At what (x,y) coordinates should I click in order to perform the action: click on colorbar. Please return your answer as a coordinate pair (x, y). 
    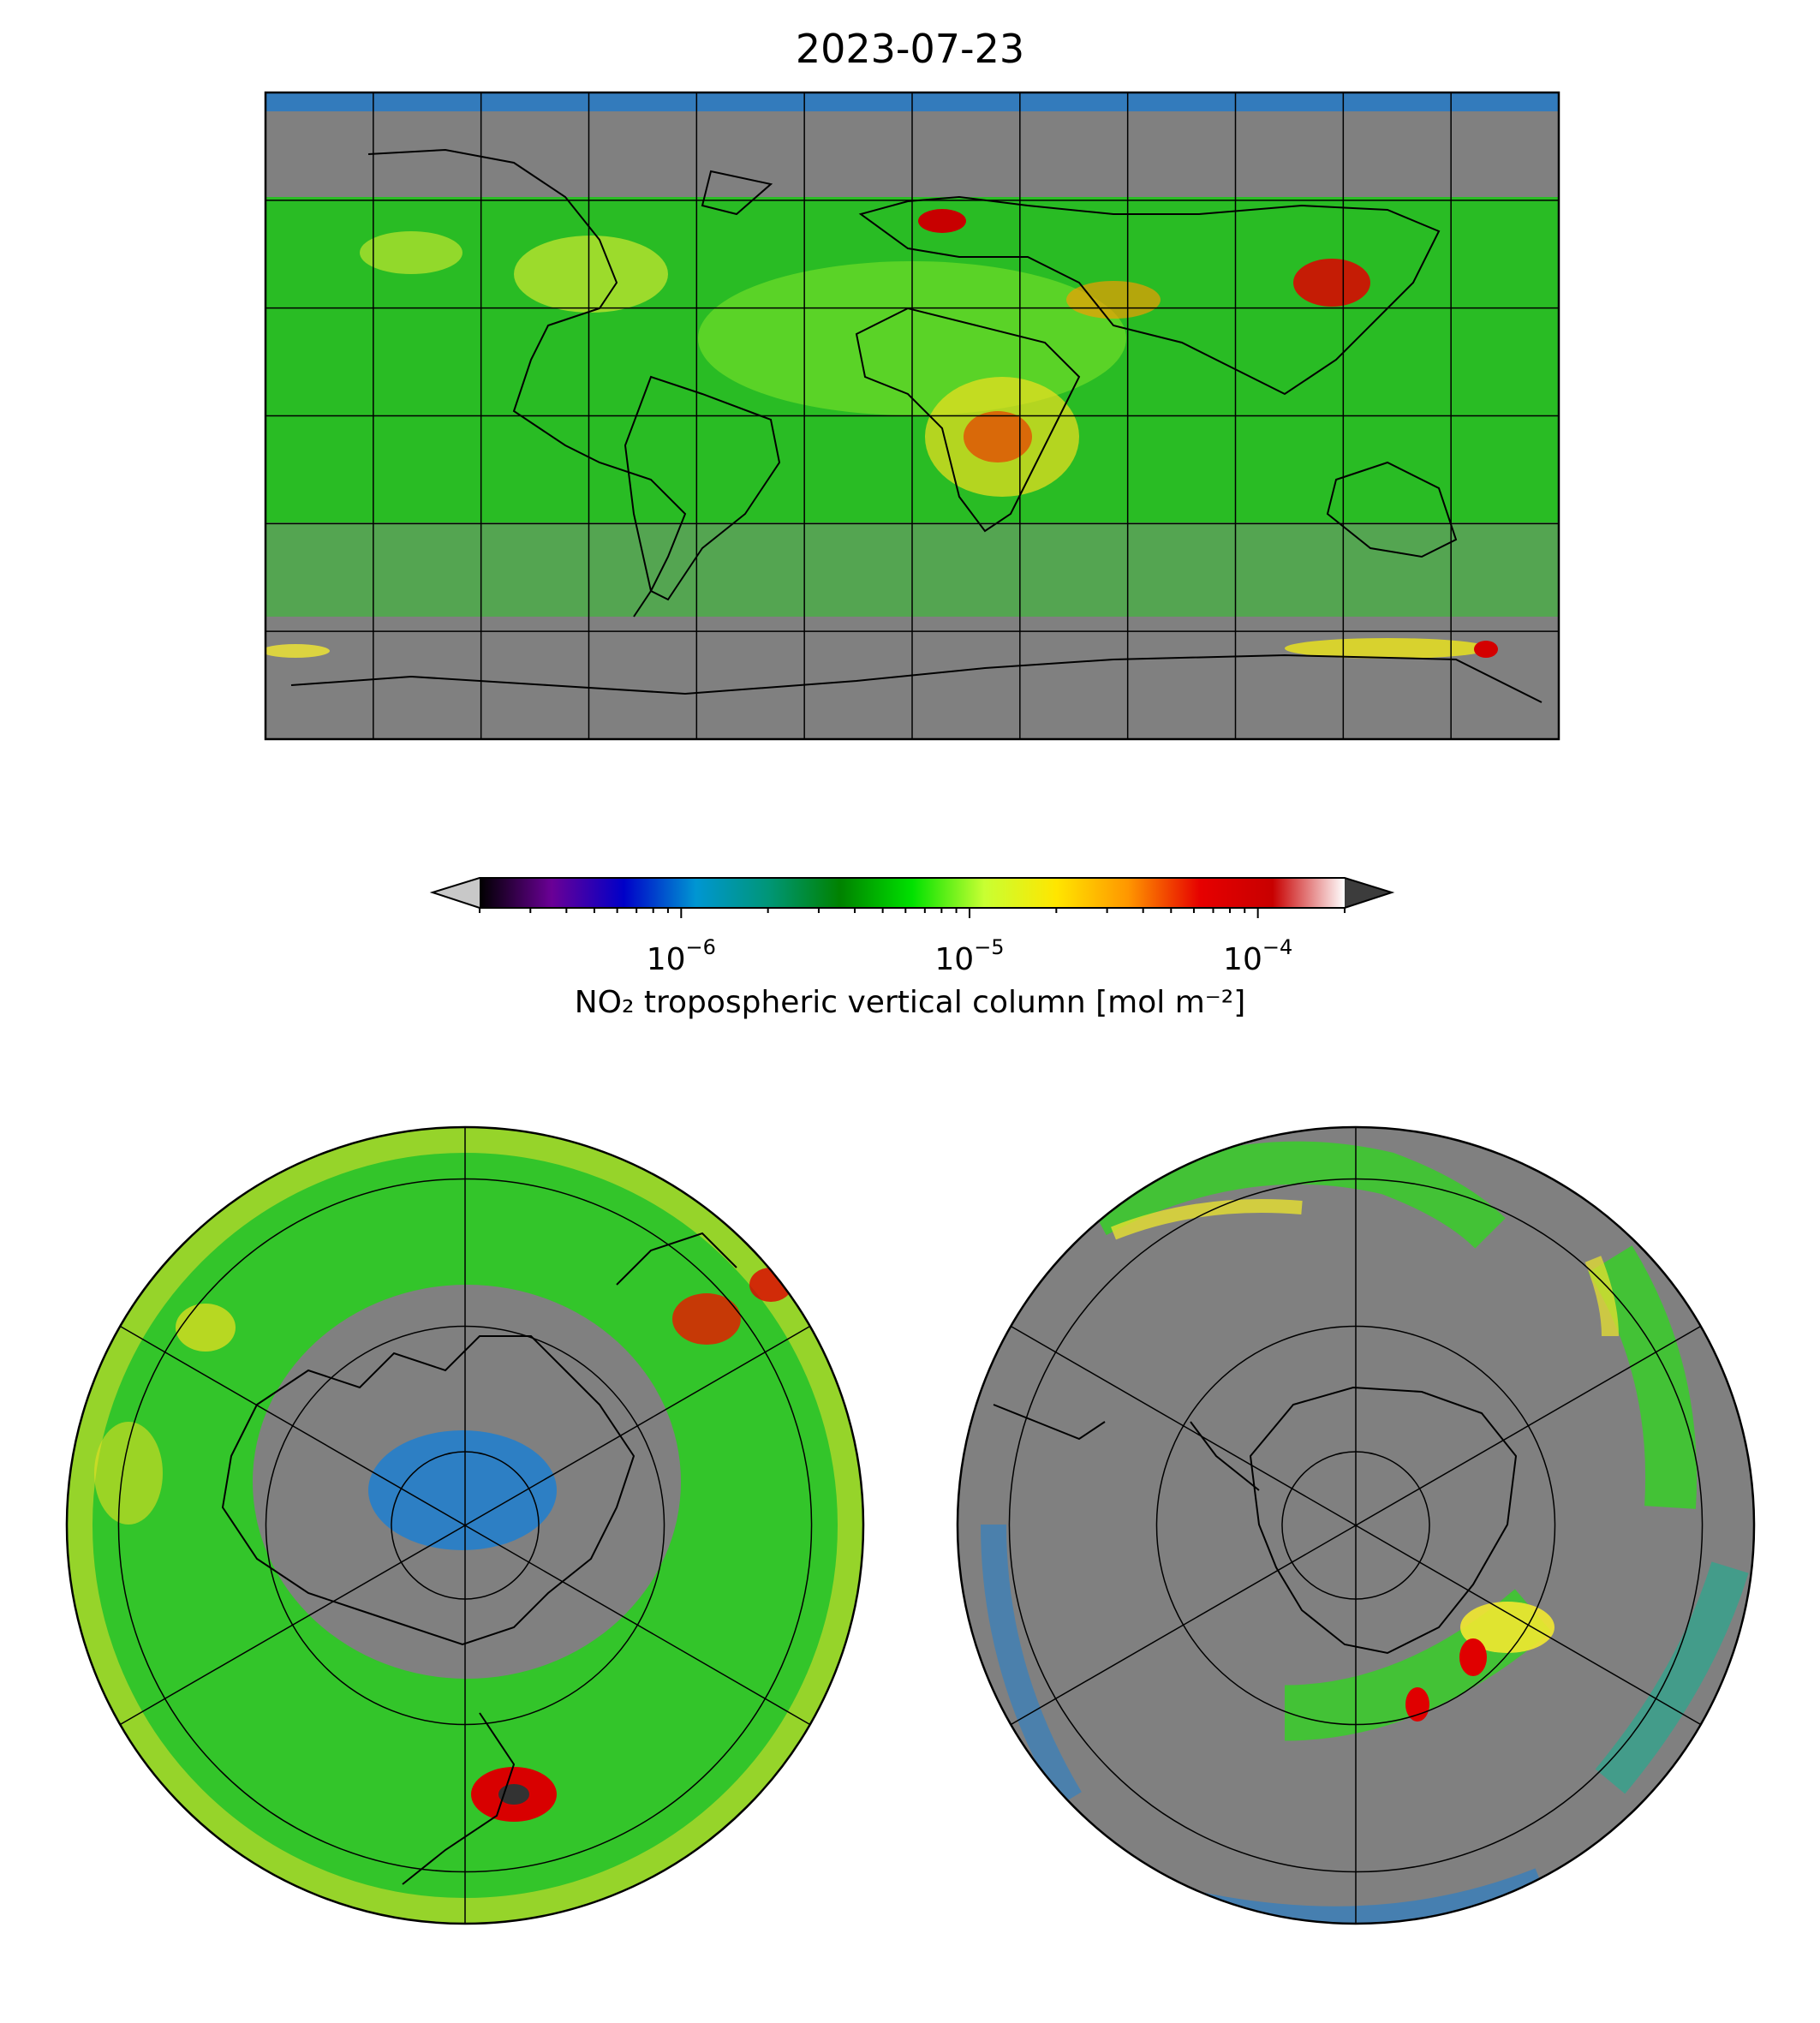
    Looking at the image, I should click on (912, 898).